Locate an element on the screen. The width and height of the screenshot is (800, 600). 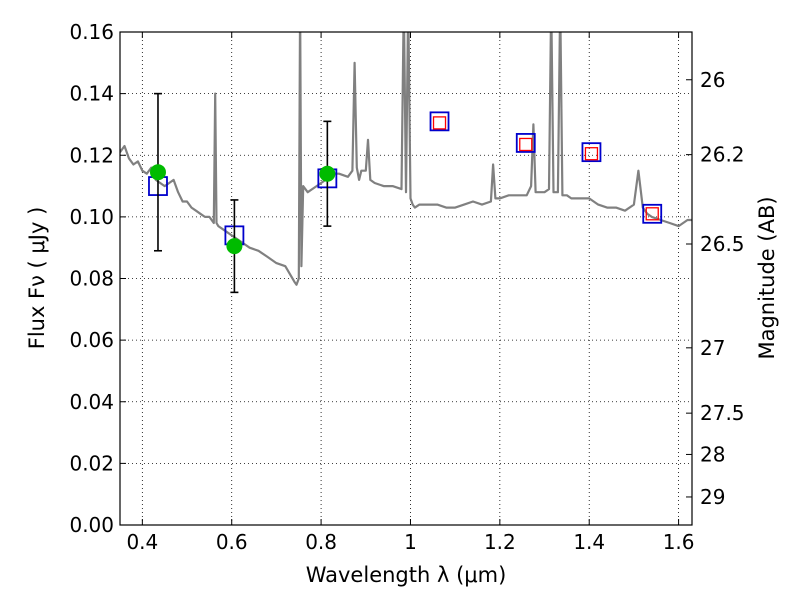
y2-tick-label: 27 is located at coordinates (712, 348).